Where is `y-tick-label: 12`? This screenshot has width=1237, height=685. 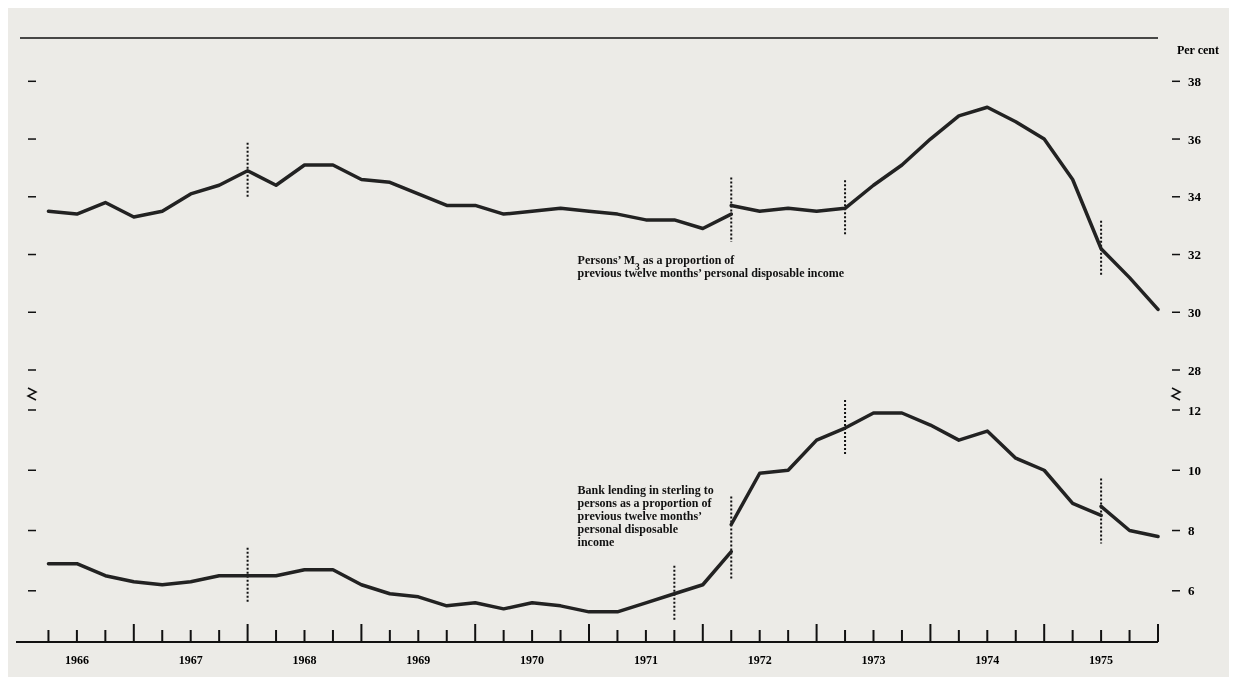
y-tick-label: 12 is located at coordinates (1194, 410).